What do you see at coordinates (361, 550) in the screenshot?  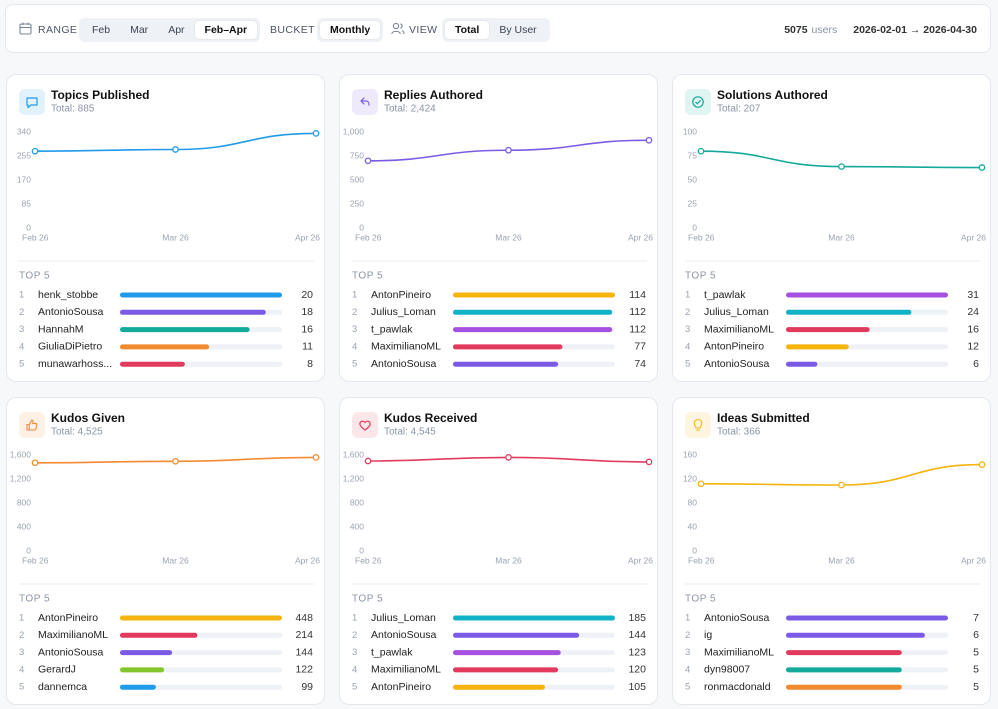 I see `y-tick-label: 0` at bounding box center [361, 550].